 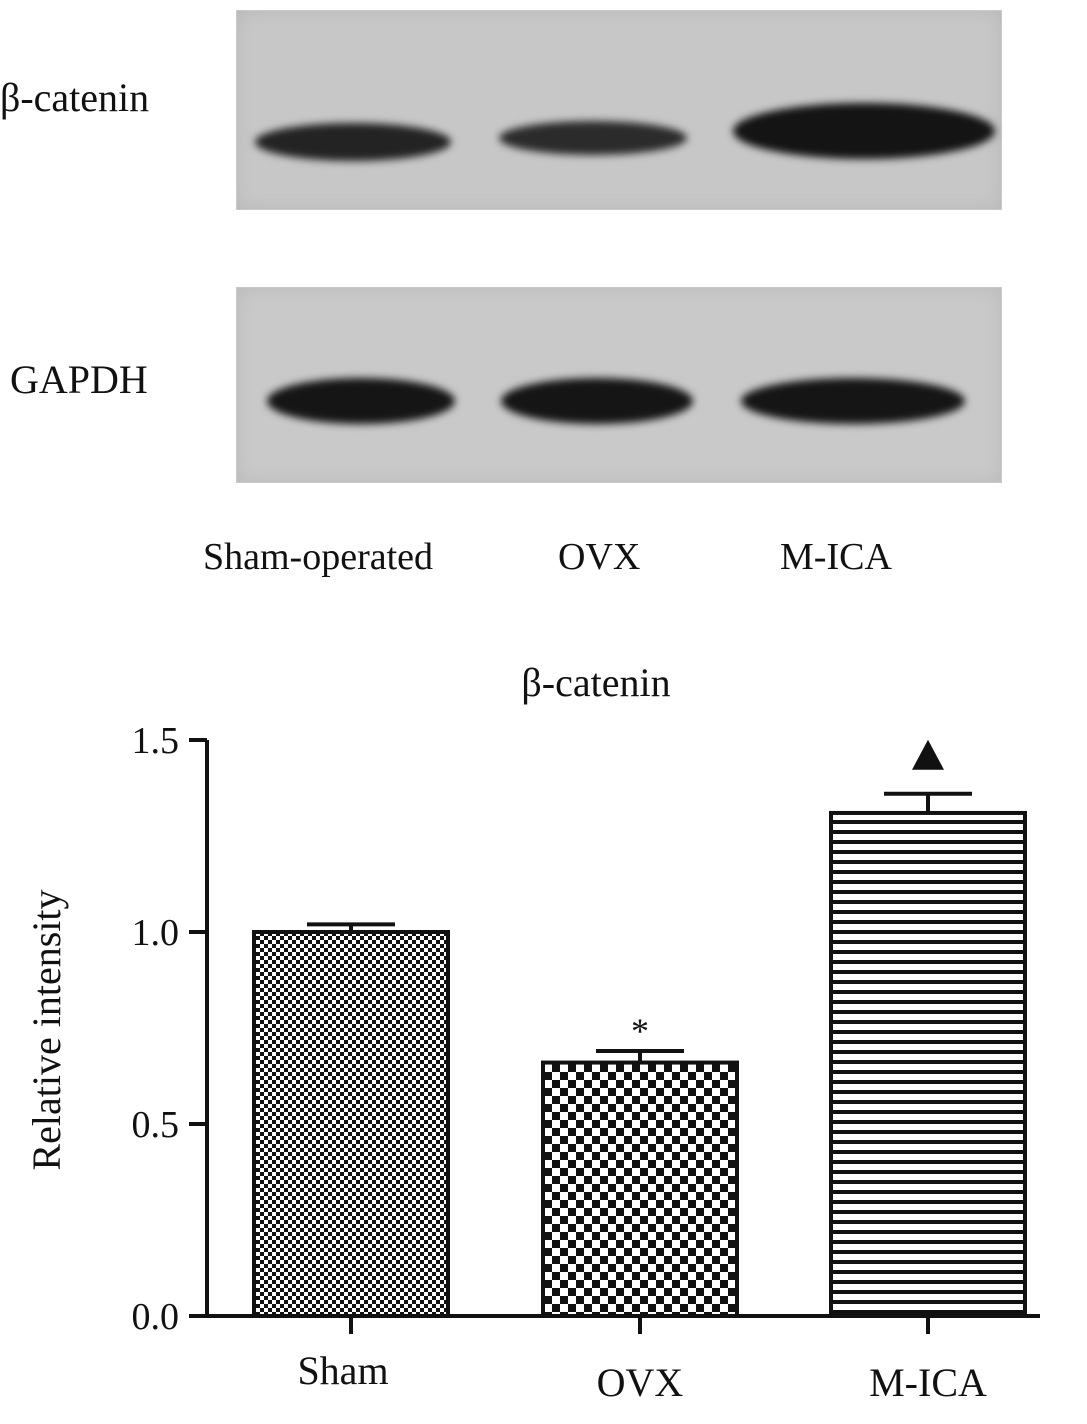 What do you see at coordinates (597, 401) in the screenshot?
I see `blot-band-gapdh-ovx` at bounding box center [597, 401].